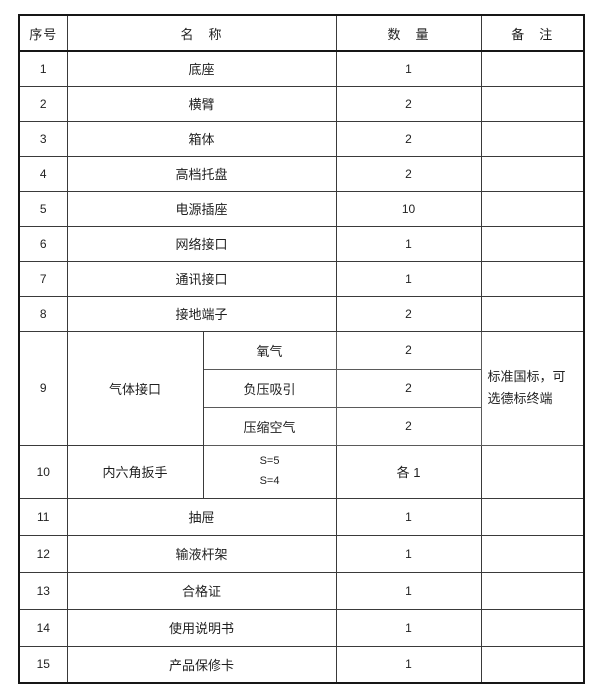 This screenshot has height=697, width=600. Describe the element at coordinates (201, 173) in the screenshot. I see `cell-name: 高档托盘` at that location.